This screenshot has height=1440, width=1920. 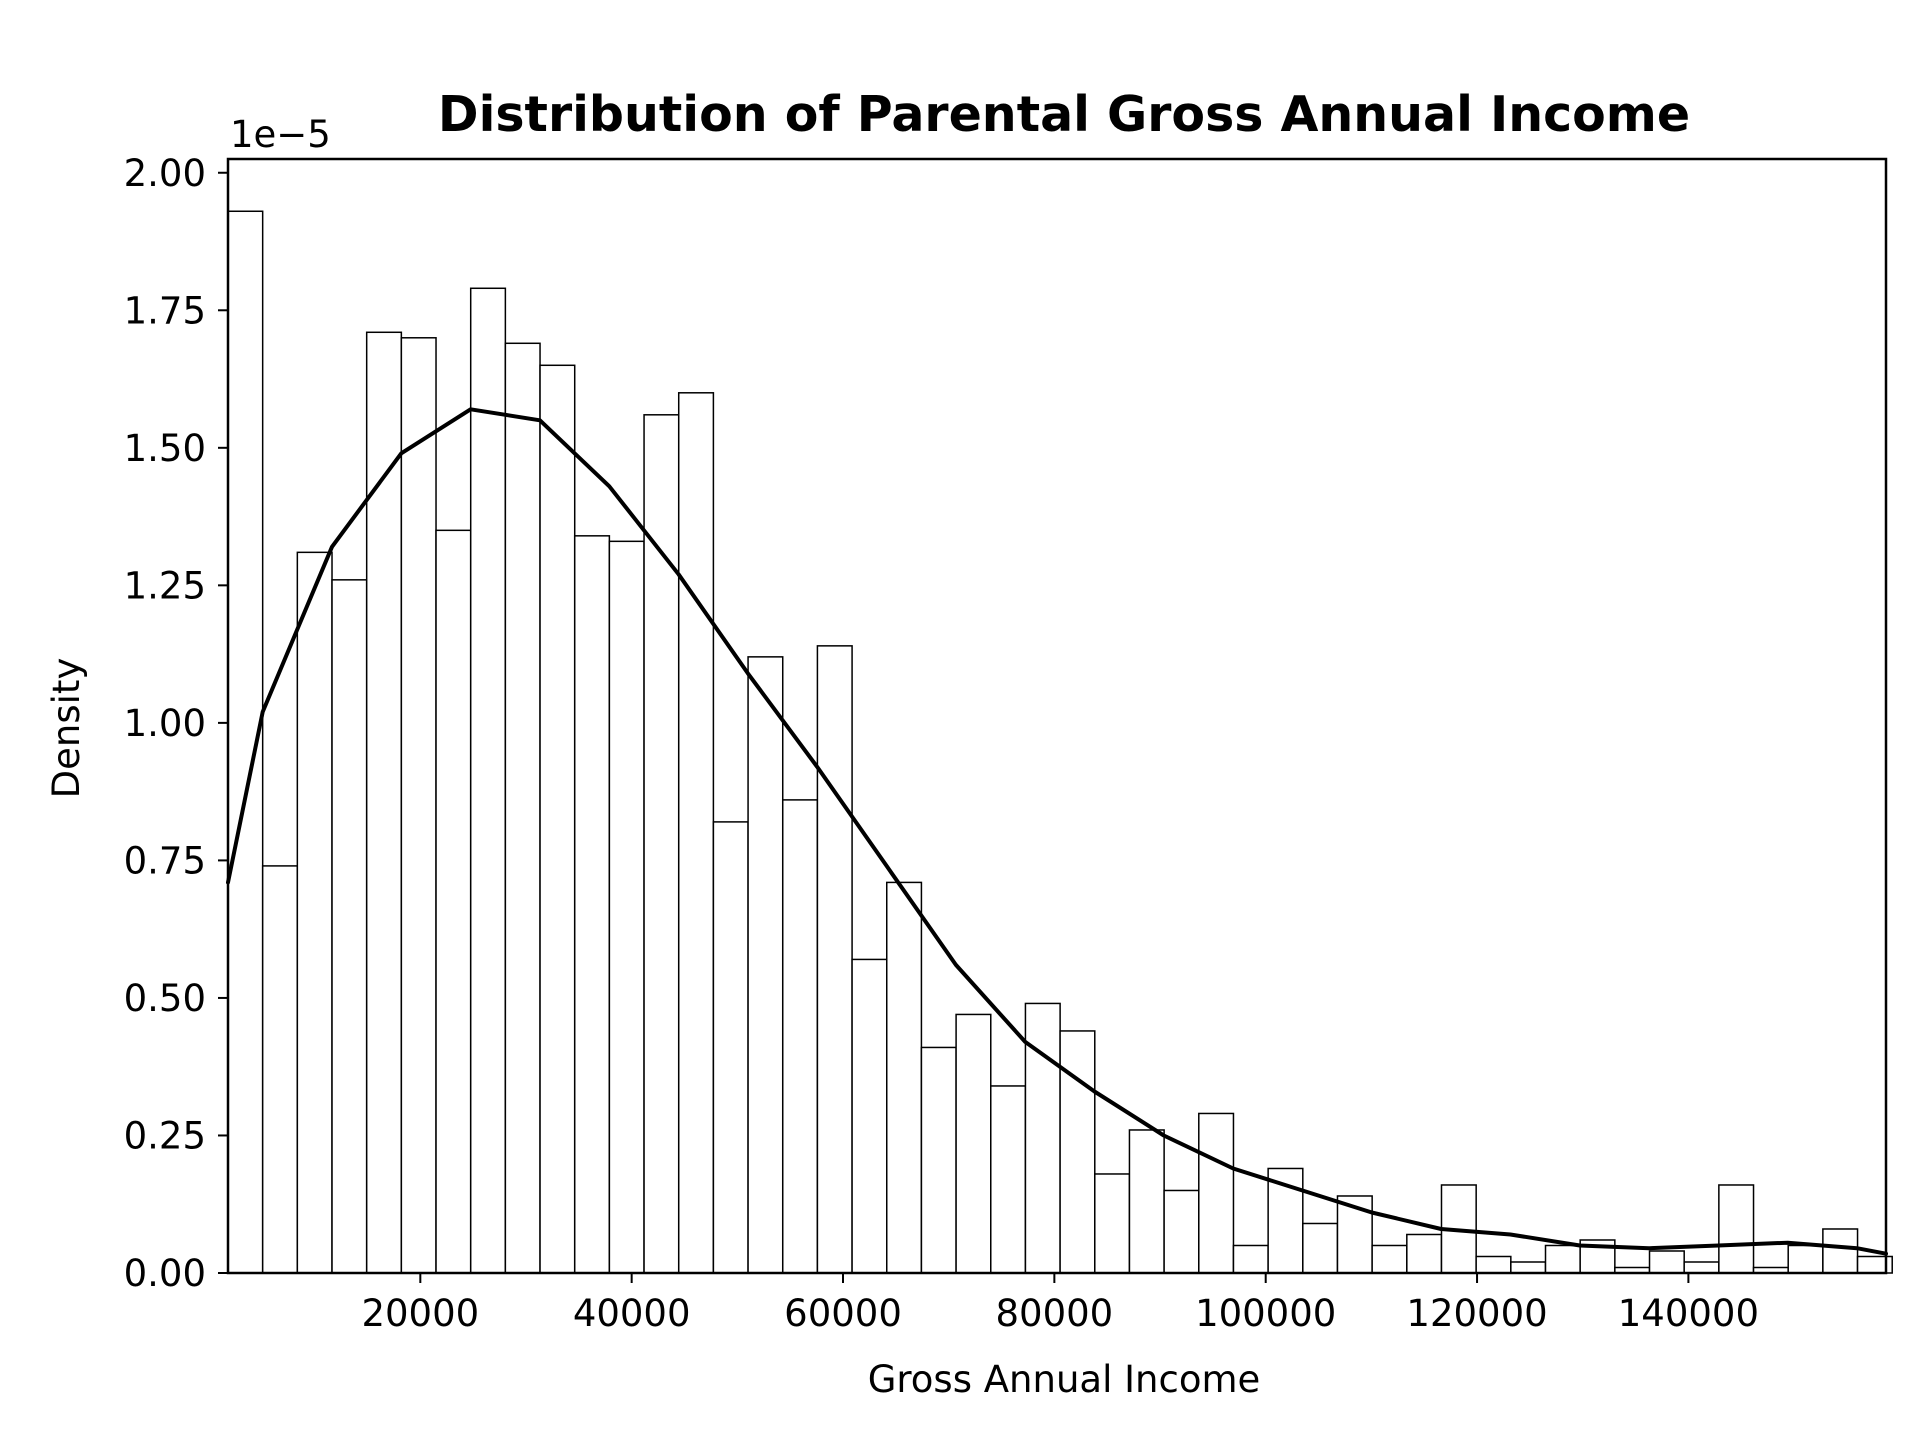 What do you see at coordinates (165, 1273) in the screenshot?
I see `y-tick-label: 0.00` at bounding box center [165, 1273].